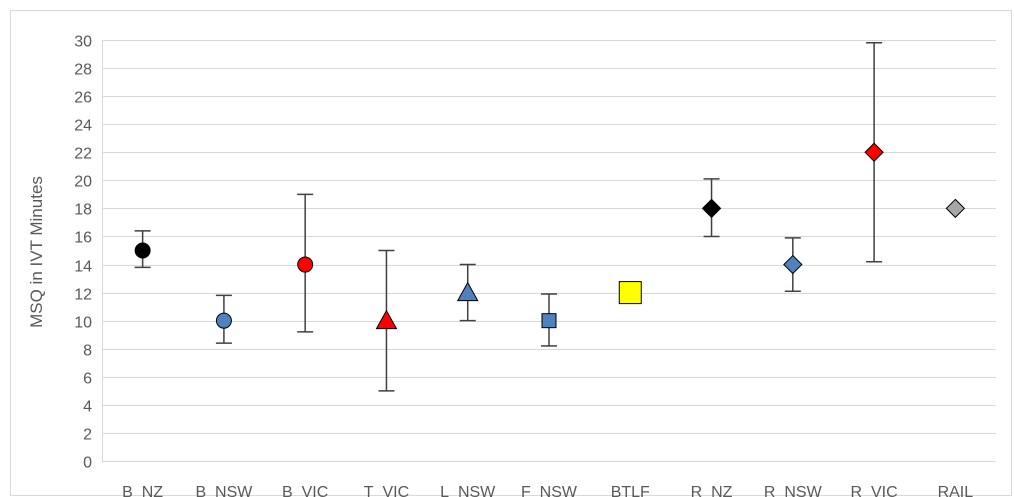 Image resolution: width=1014 pixels, height=497 pixels. What do you see at coordinates (83, 210) in the screenshot?
I see `y-tick-18: 18` at bounding box center [83, 210].